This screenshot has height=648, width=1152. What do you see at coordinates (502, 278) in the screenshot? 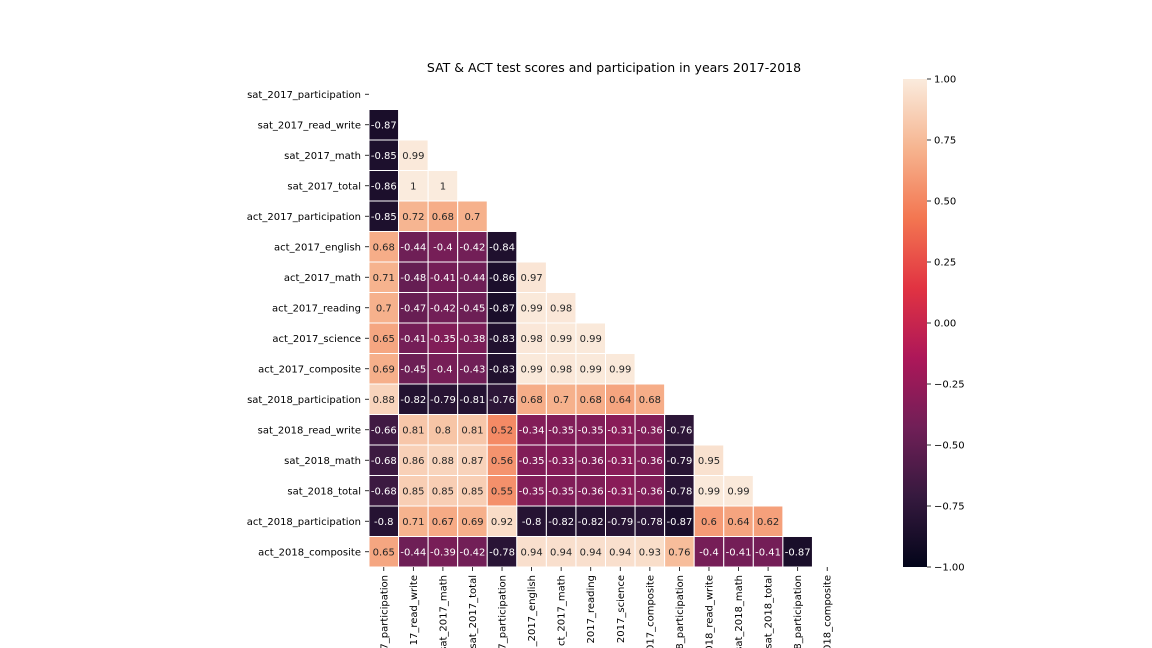
I see `heatmap-cell-value: -0.86` at bounding box center [502, 278].